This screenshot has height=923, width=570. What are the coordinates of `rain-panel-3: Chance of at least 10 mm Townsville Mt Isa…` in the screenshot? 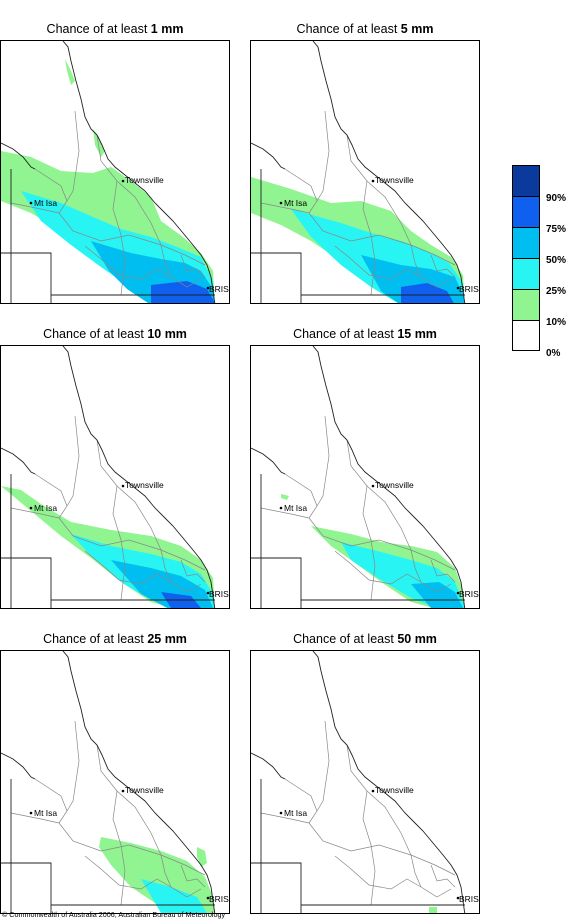 It's located at (115, 466).